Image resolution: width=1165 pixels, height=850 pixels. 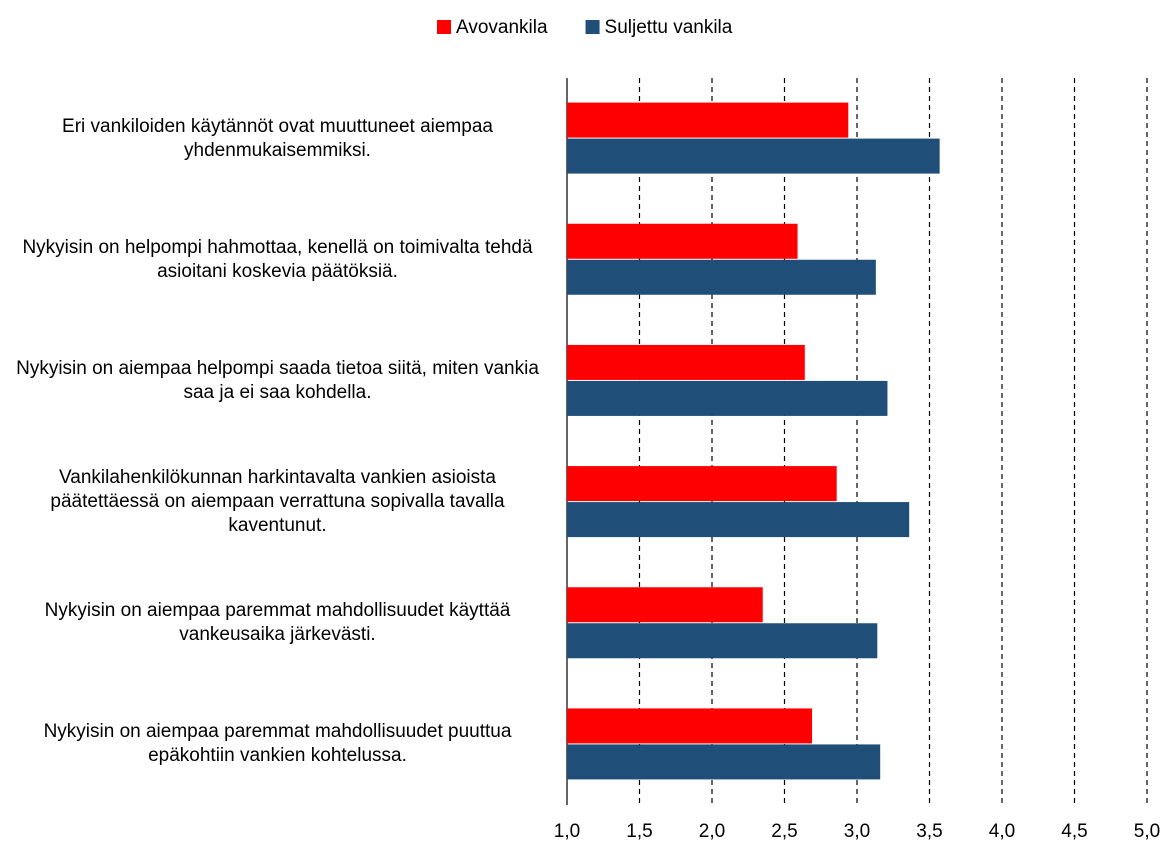 I want to click on x-tick-label: 4,5, so click(x=1074, y=831).